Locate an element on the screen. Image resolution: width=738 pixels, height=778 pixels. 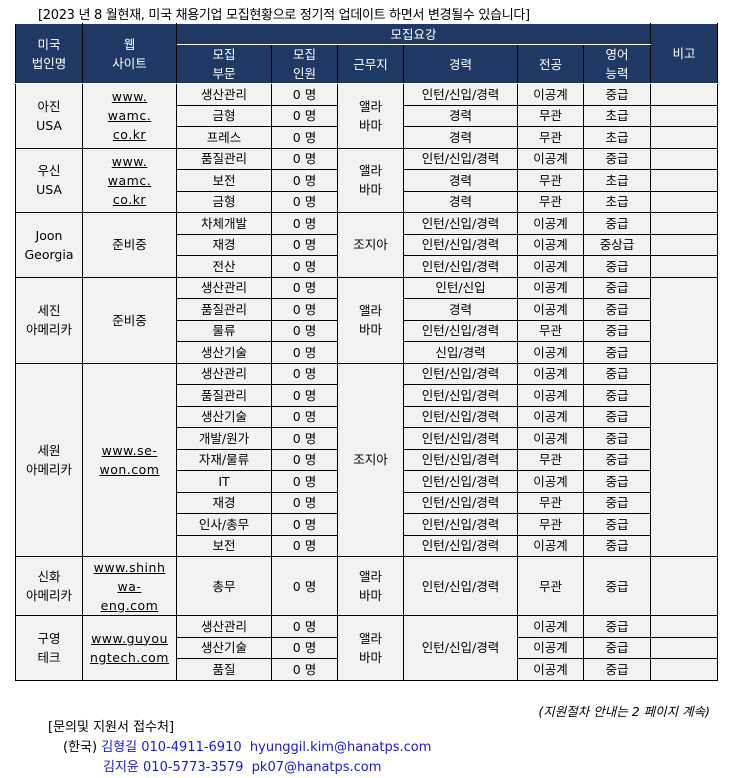
contact-line: 김지윤 010-5773-3579 pk07@hanatps.com is located at coordinates (242, 767).